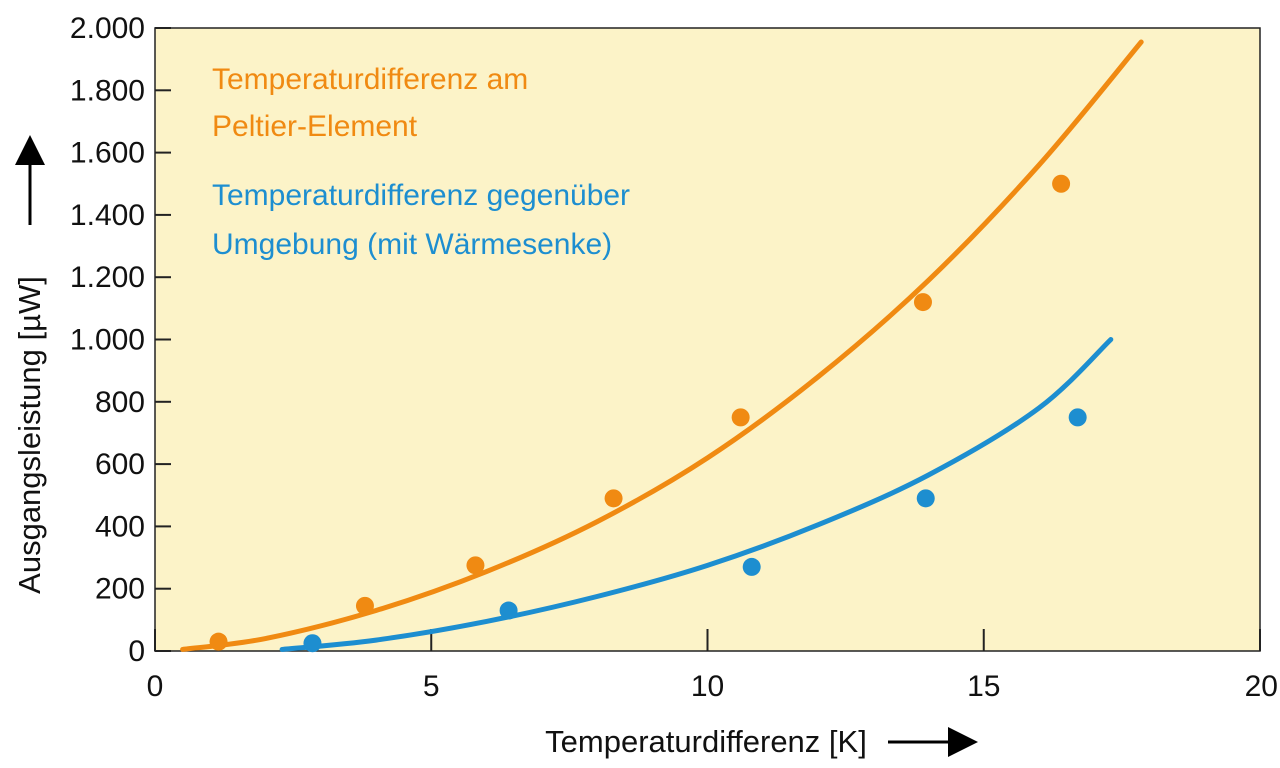 The height and width of the screenshot is (768, 1280). I want to click on y-tick-label: 200, so click(120, 589).